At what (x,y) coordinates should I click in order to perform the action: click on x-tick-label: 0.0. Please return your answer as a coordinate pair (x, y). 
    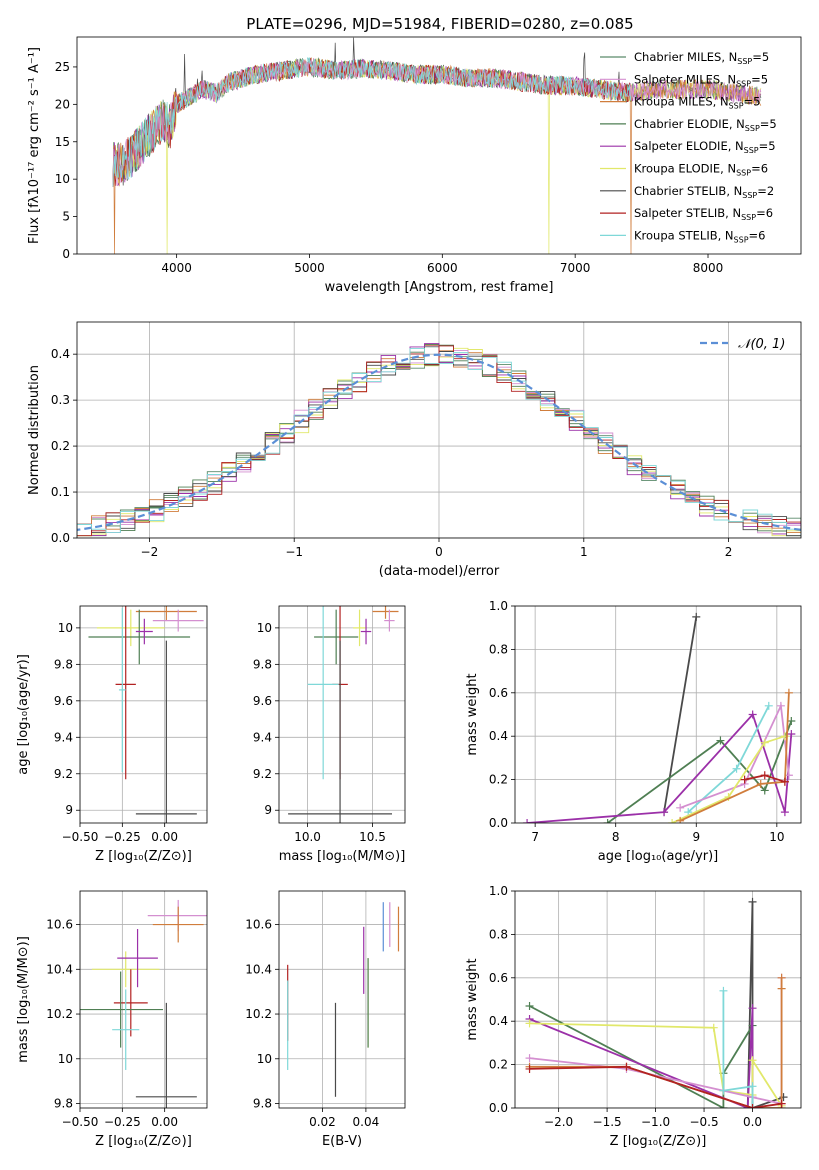
    Looking at the image, I should click on (752, 1122).